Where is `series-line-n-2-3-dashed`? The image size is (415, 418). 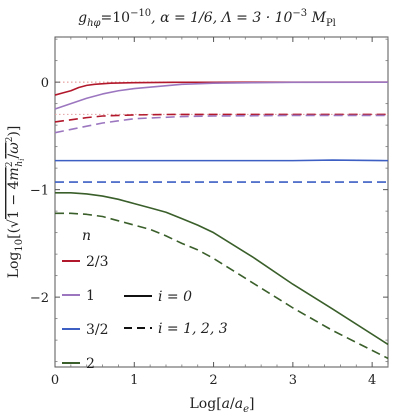
series-line-n-2-3-dashed is located at coordinates (221, 118).